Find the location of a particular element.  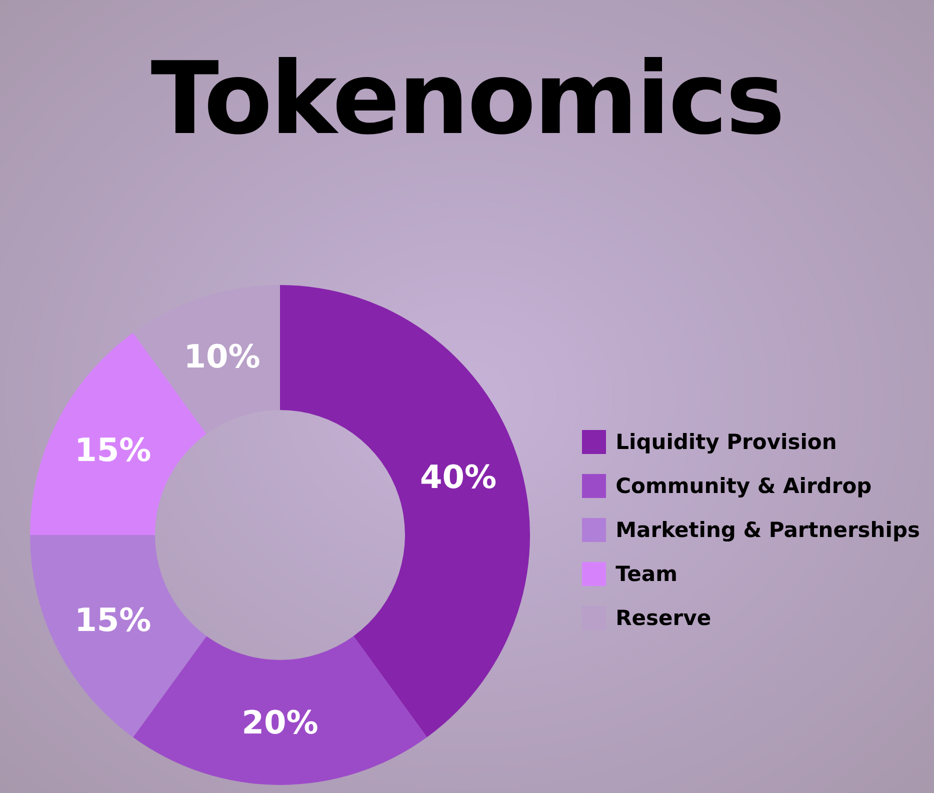

legend-label: Liquidity Provision is located at coordinates (726, 442).